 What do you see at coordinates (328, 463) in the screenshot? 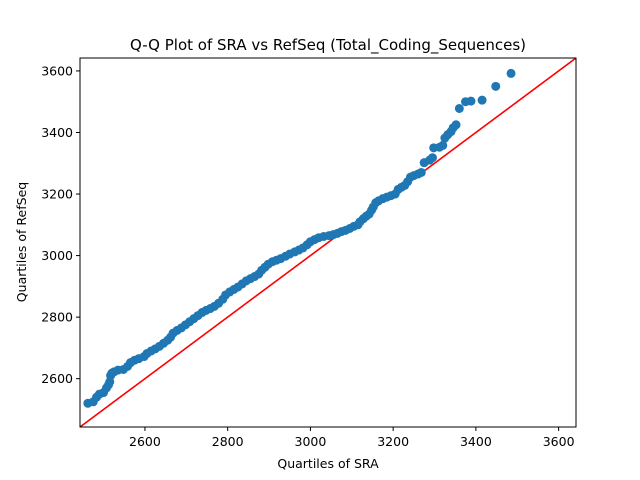
I see `x-axis-label: Quartiles of SRA` at bounding box center [328, 463].